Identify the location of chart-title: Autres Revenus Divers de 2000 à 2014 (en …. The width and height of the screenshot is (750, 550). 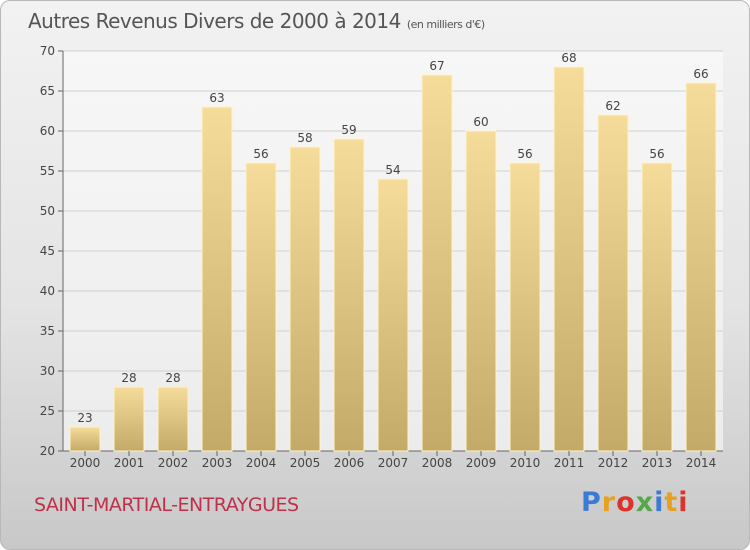
(256, 21).